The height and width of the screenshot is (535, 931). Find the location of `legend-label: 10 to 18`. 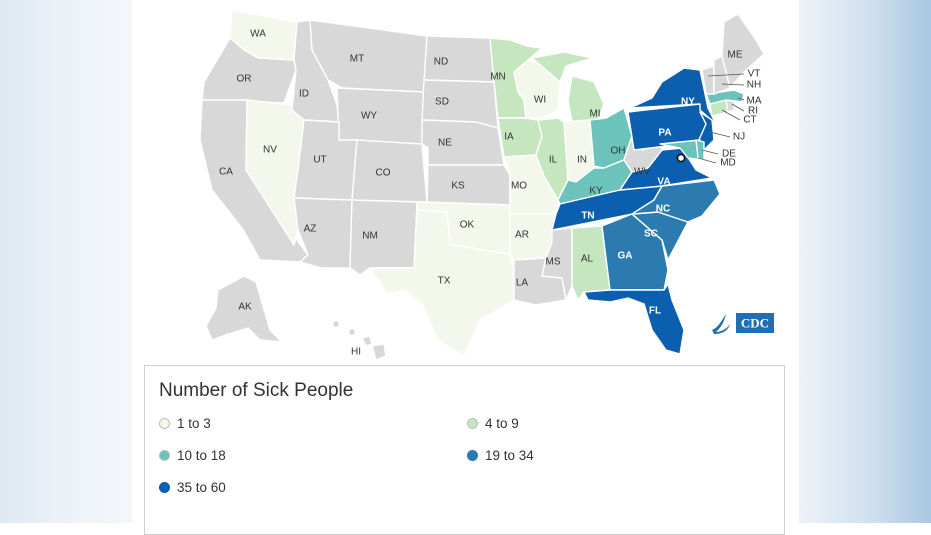

legend-label: 10 to 18 is located at coordinates (201, 455).